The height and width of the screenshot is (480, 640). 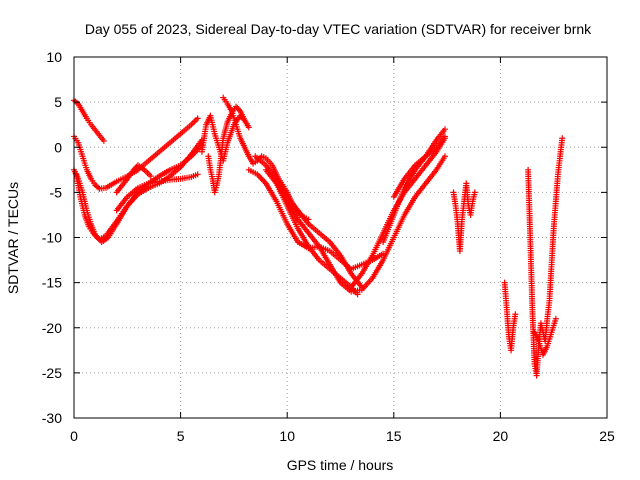 What do you see at coordinates (607, 436) in the screenshot?
I see `x-tick-label: 25` at bounding box center [607, 436].